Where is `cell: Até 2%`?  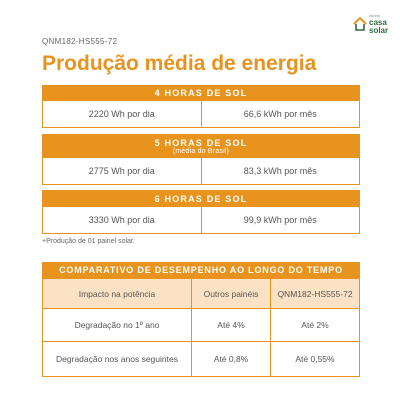 cell: Até 2% is located at coordinates (315, 325).